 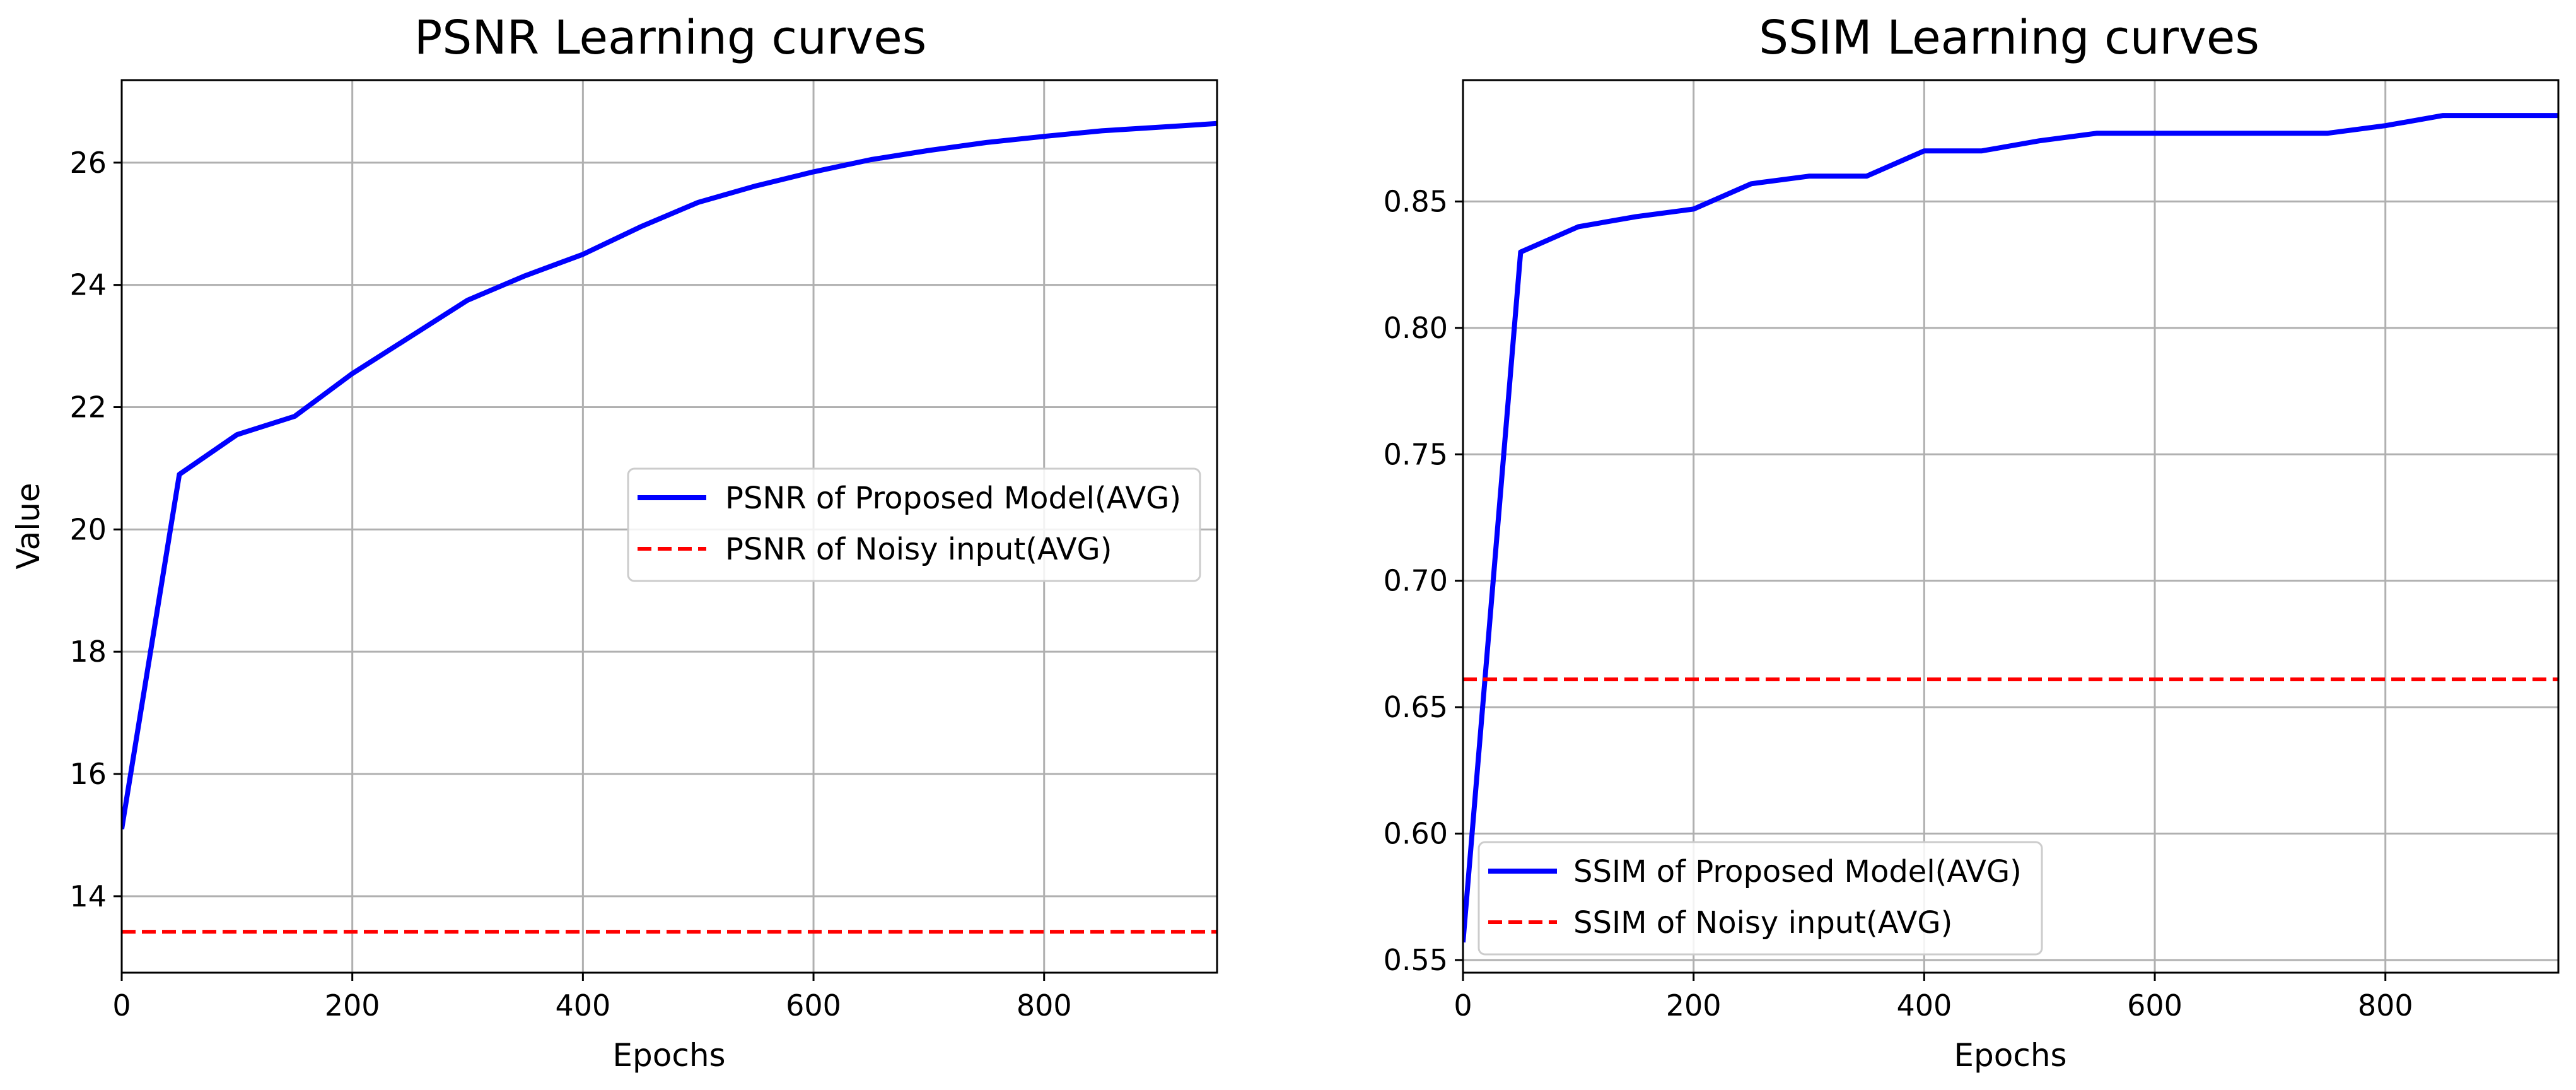 I want to click on psnr-chart-title: PSNR Learning curves, so click(x=670, y=38).